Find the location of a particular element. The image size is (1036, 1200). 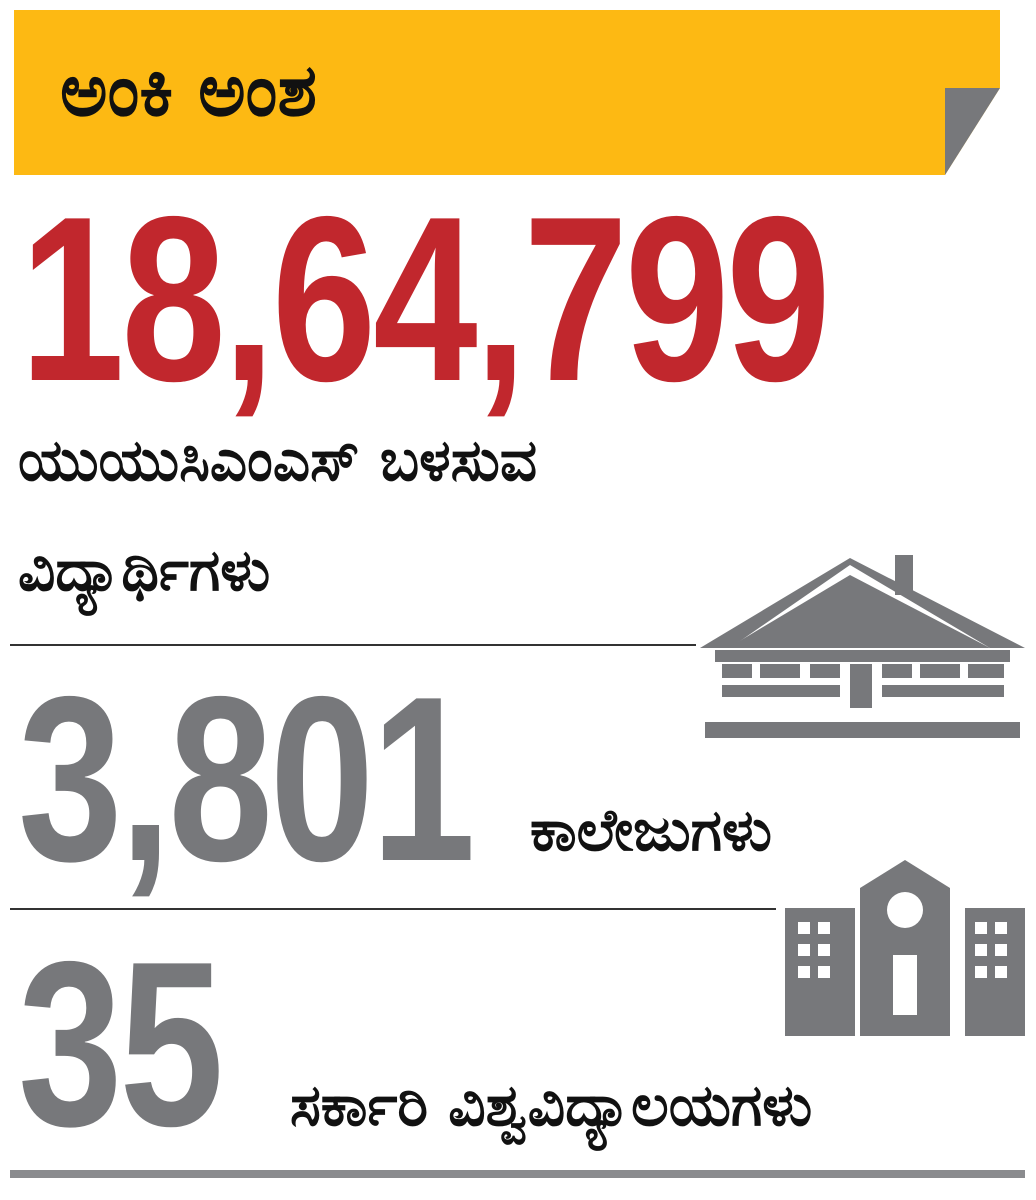

fold-corner is located at coordinates (972, 131).